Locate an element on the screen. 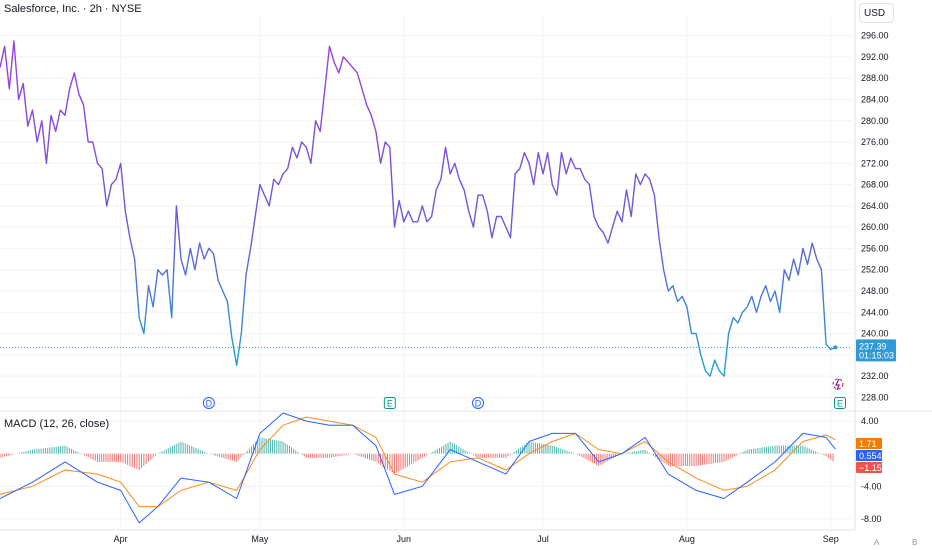  price-axis-tick: 284.00 is located at coordinates (875, 99).